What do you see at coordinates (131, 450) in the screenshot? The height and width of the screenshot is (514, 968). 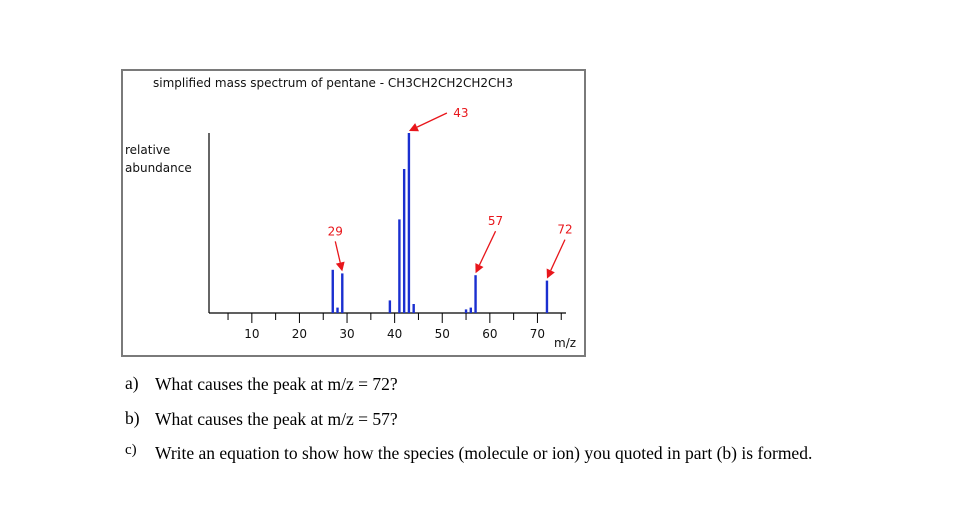 I see `question-c-label: c)` at bounding box center [131, 450].